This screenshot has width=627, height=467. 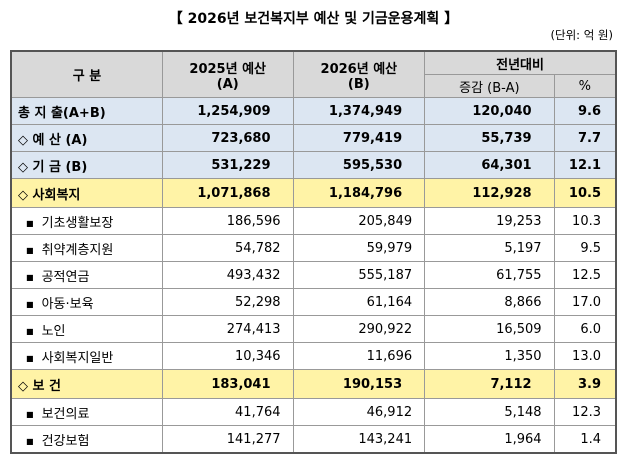 I want to click on cell-value: 7,112, so click(x=511, y=384).